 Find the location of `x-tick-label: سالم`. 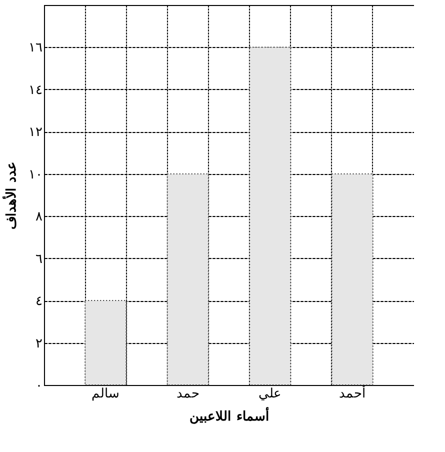

x-tick-label: سالم is located at coordinates (106, 394).